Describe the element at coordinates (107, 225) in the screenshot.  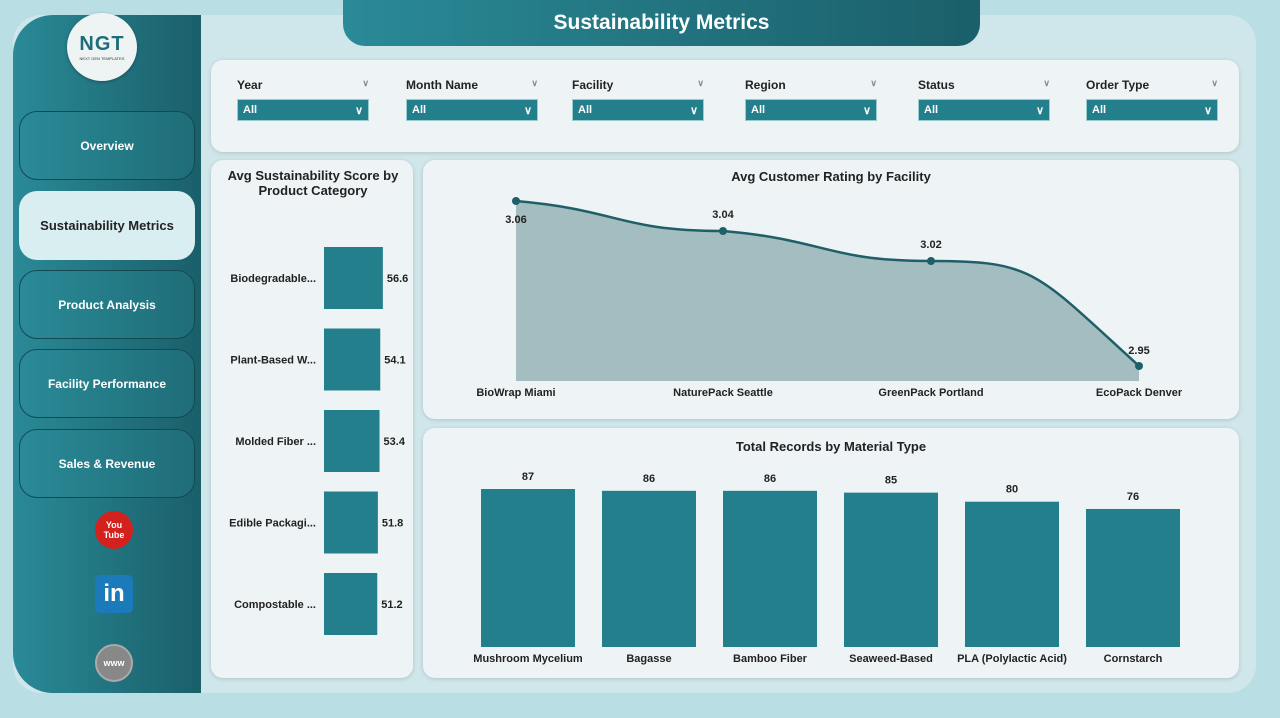
I see `nav-sustainability-metrics: Sustainability Metrics` at that location.